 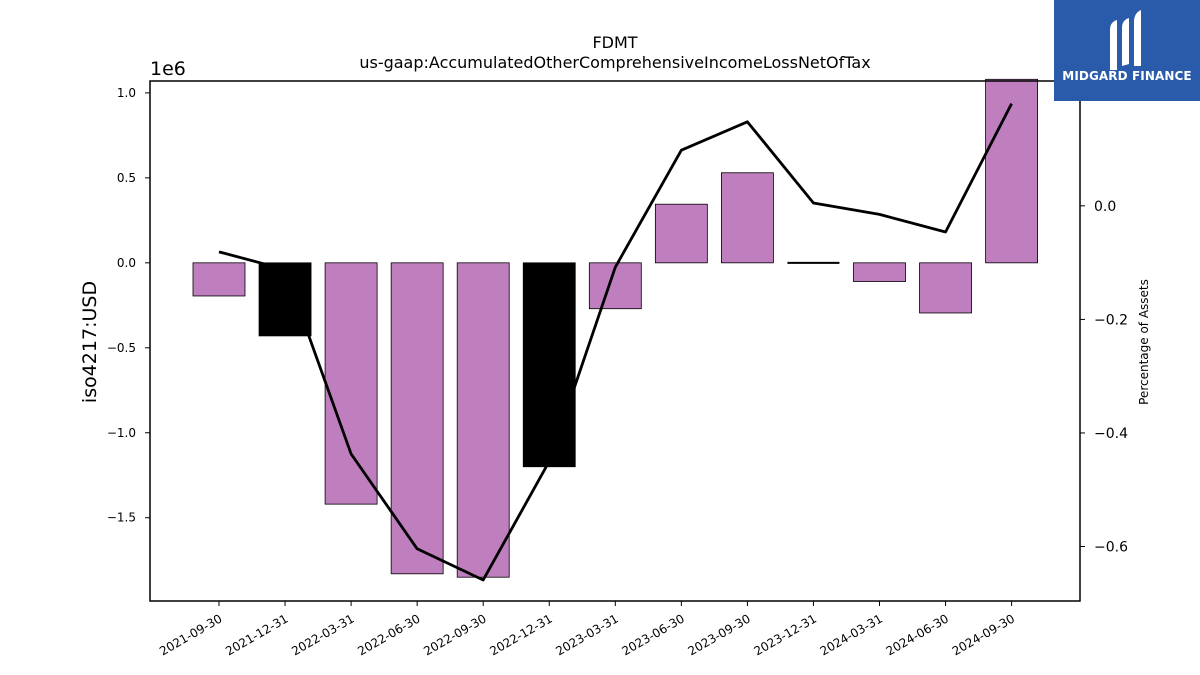 I want to click on chart-title: FDMT, so click(x=614, y=42).